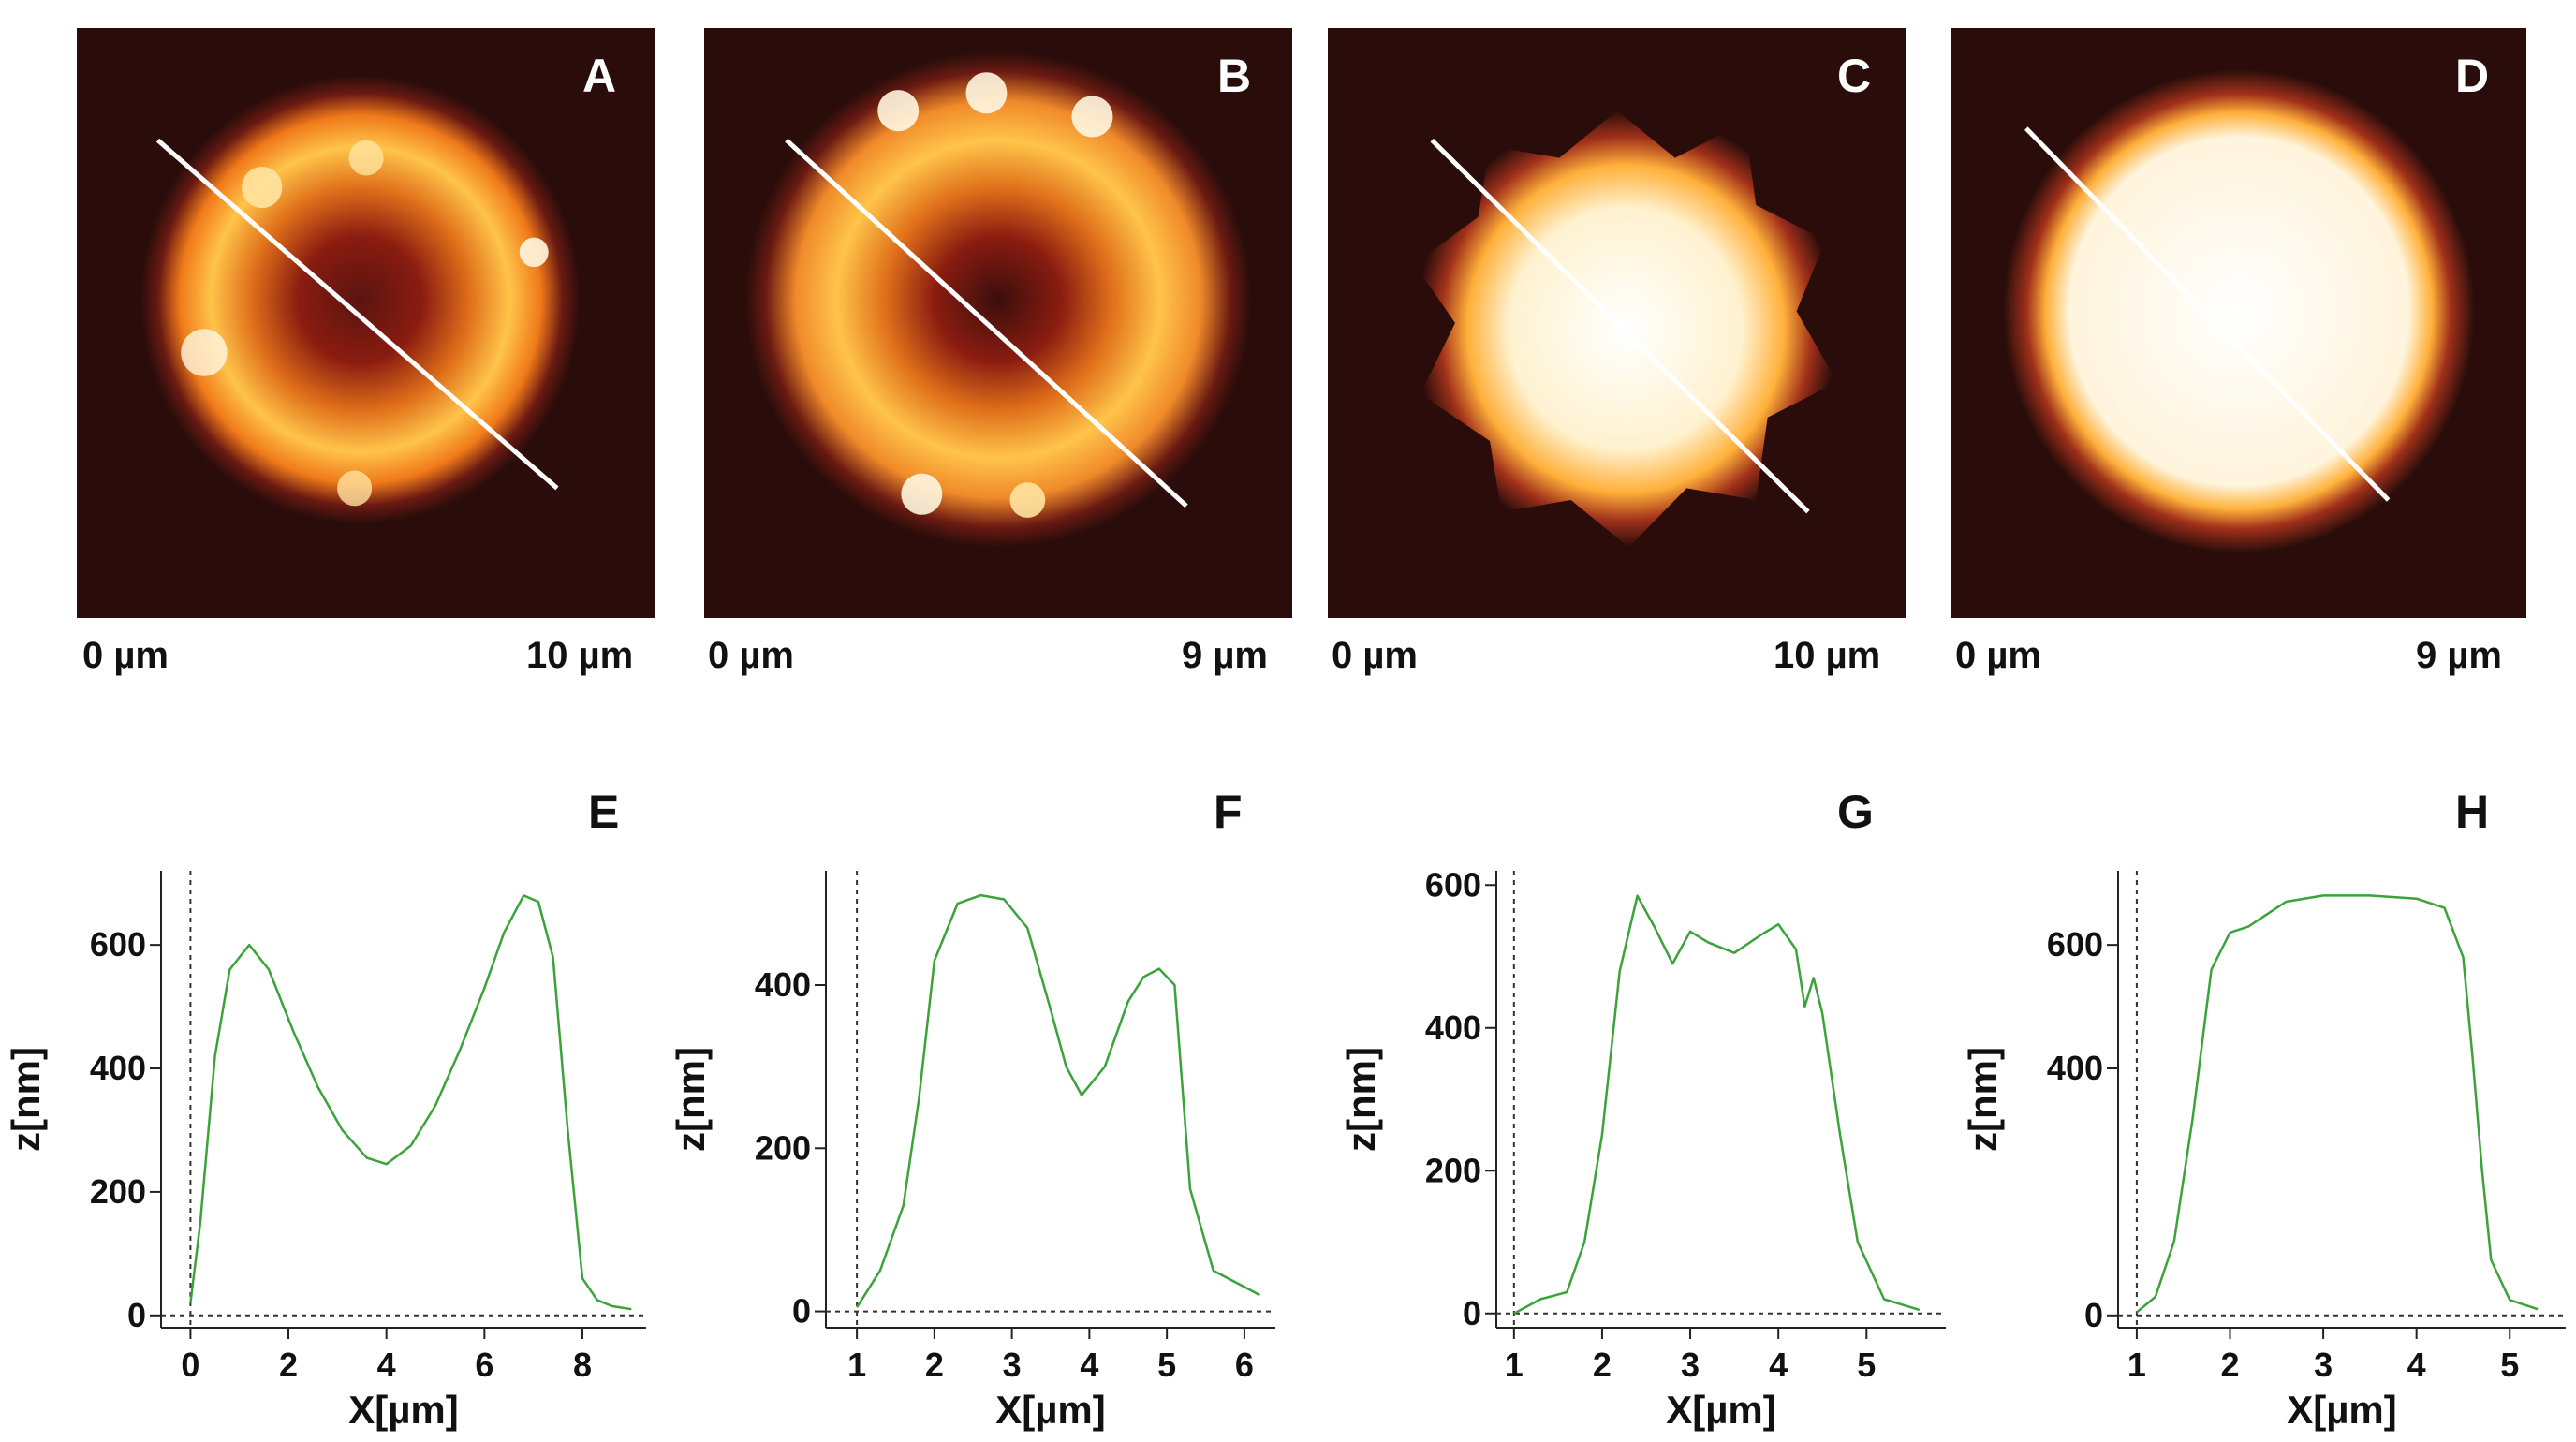  I want to click on afm-image-c, so click(1617, 323).